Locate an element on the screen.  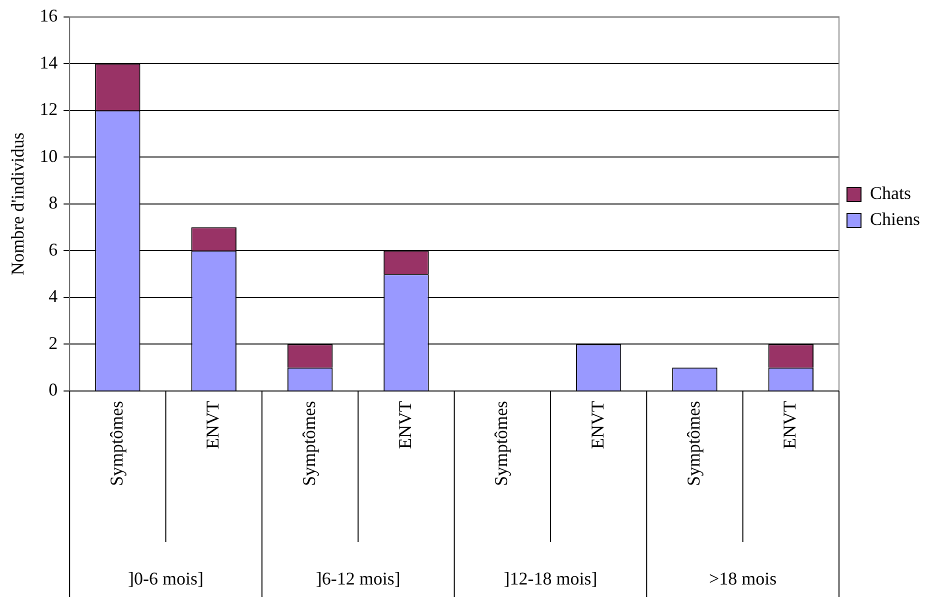
text: ]0-6 mois] is located at coordinates (166, 578).